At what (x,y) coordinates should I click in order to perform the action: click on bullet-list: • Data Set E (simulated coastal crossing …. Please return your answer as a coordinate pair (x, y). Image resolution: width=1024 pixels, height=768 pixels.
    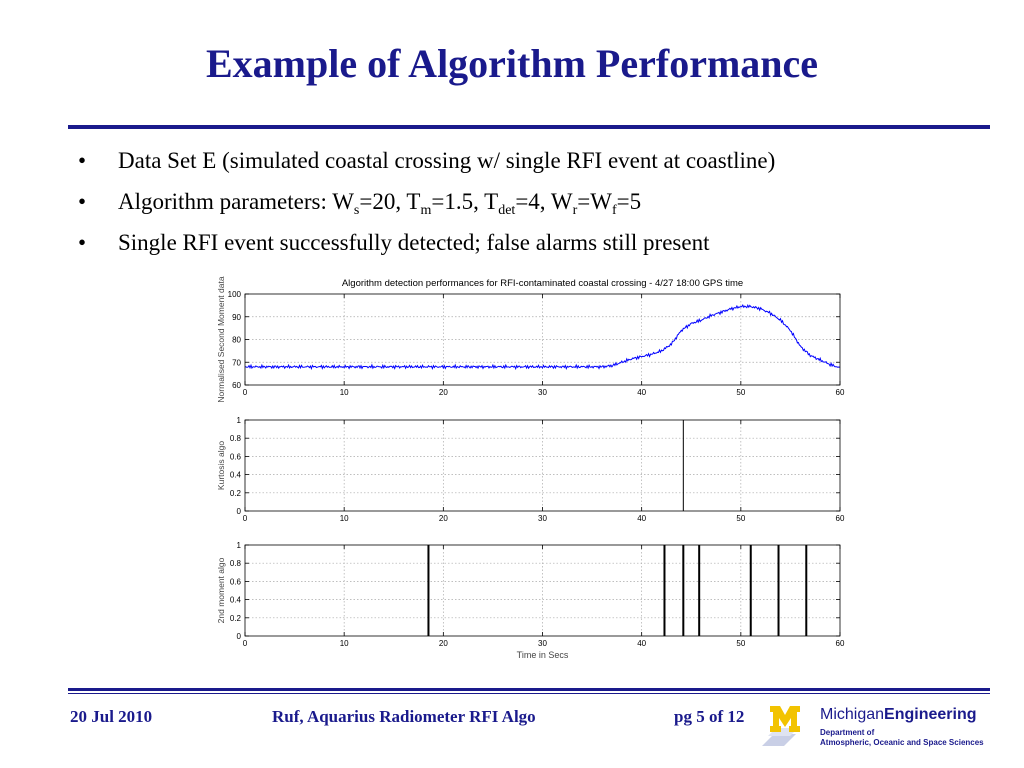
    Looking at the image, I should click on (426, 204).